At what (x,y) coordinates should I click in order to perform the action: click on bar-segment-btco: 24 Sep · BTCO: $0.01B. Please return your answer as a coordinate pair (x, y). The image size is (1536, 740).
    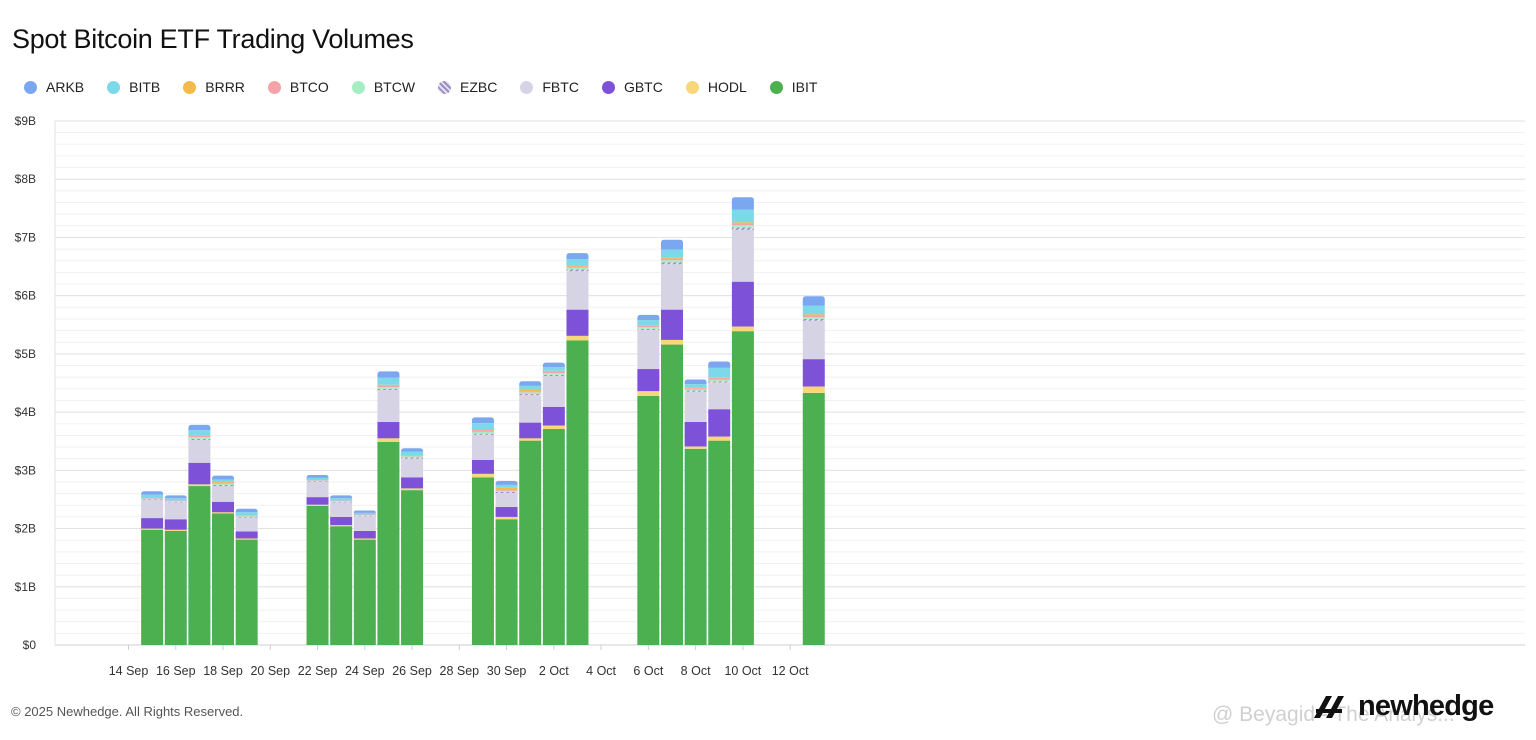
    Looking at the image, I should click on (364, 515).